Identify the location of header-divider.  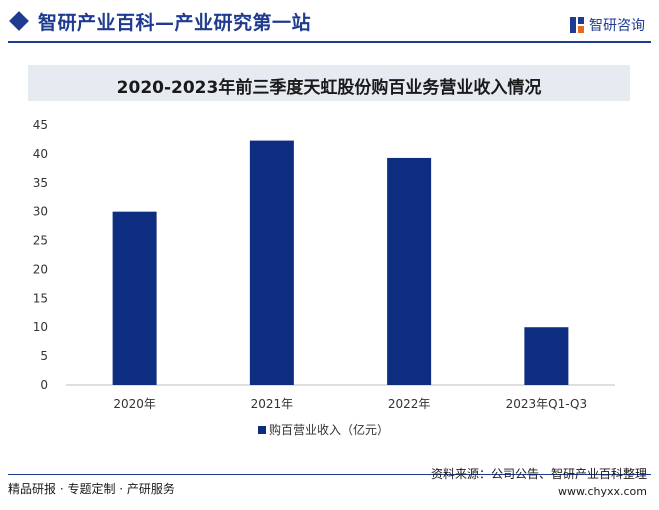
(329, 42).